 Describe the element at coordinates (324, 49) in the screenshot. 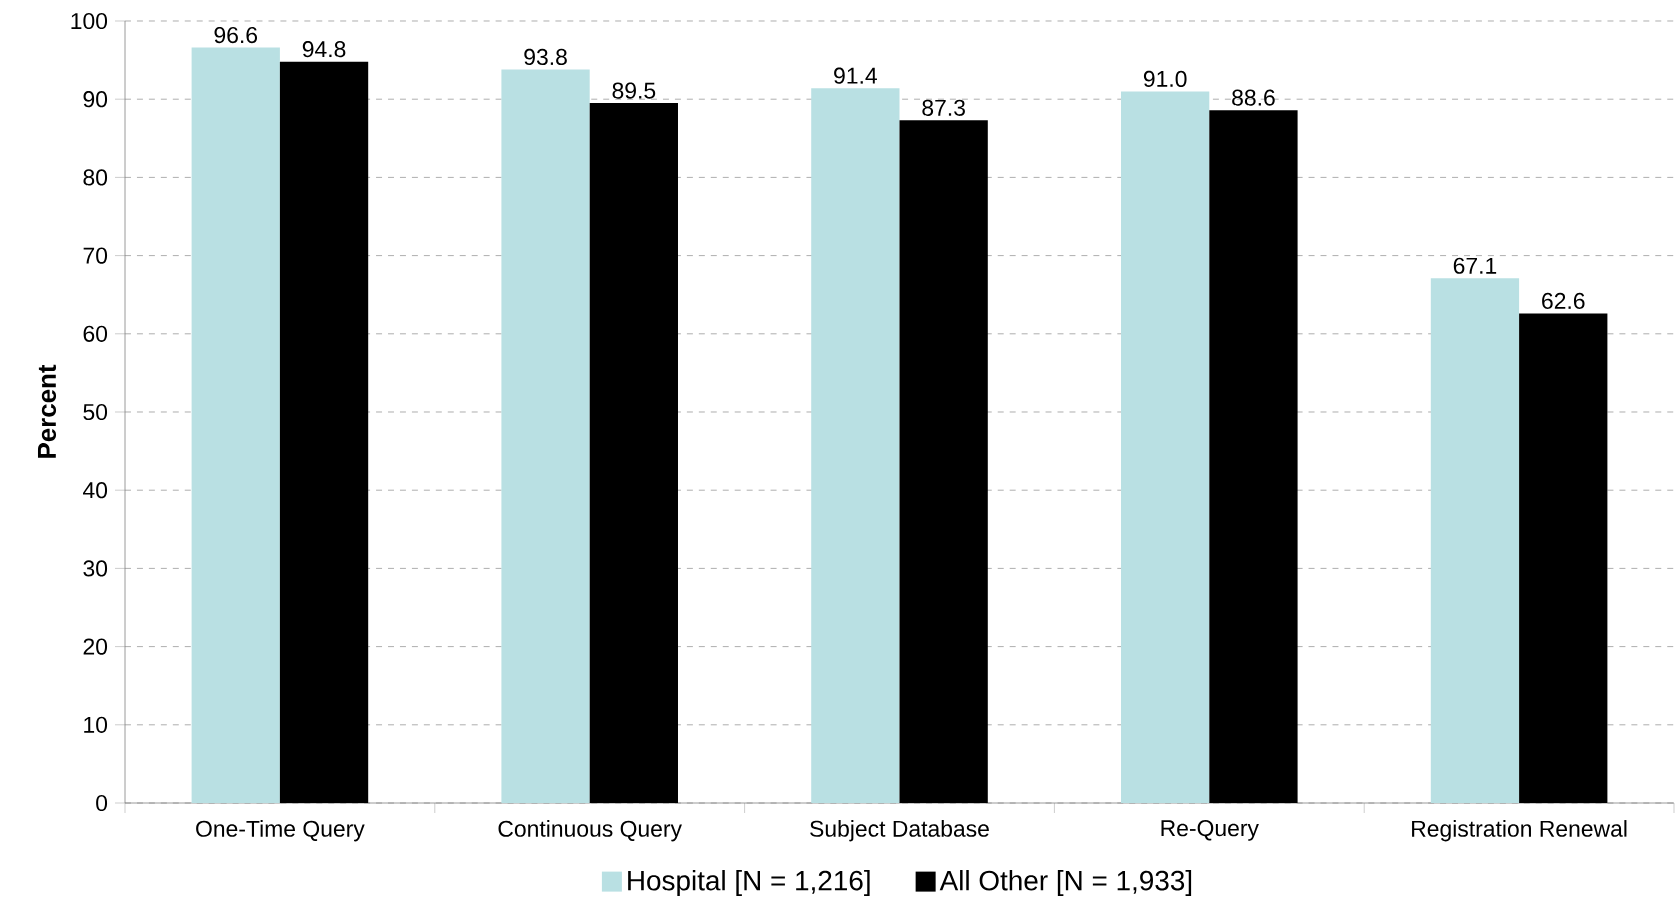

I see `data-label: 94.8` at that location.